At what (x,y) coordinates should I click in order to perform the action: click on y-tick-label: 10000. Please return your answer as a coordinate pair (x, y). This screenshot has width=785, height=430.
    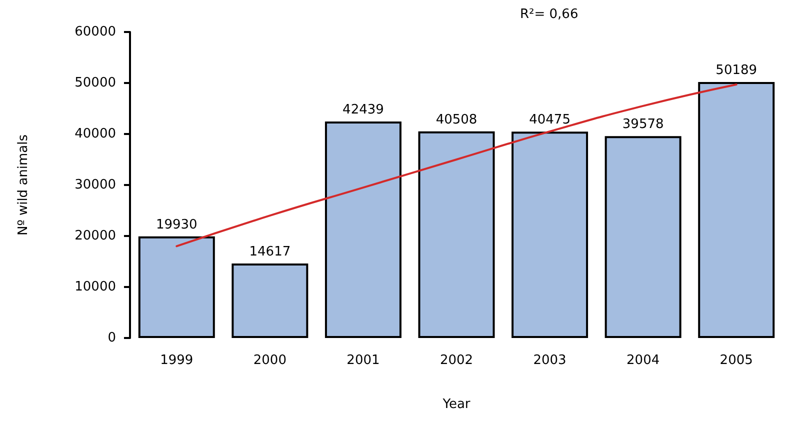
    Looking at the image, I should click on (95, 287).